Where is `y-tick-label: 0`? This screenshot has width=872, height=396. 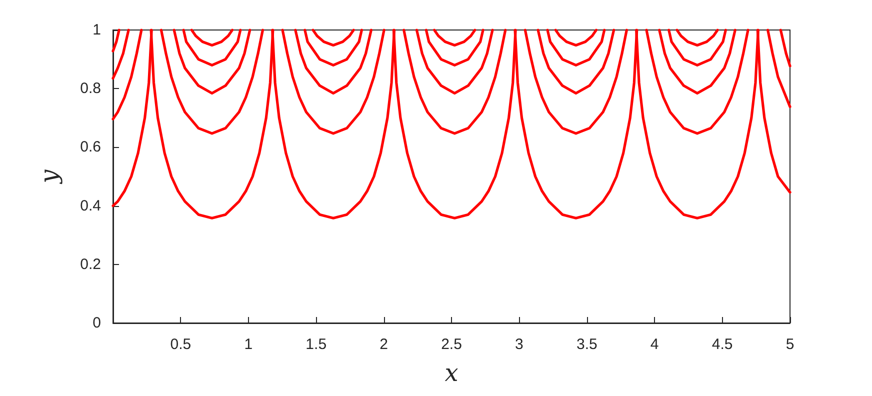 y-tick-label: 0 is located at coordinates (96, 323).